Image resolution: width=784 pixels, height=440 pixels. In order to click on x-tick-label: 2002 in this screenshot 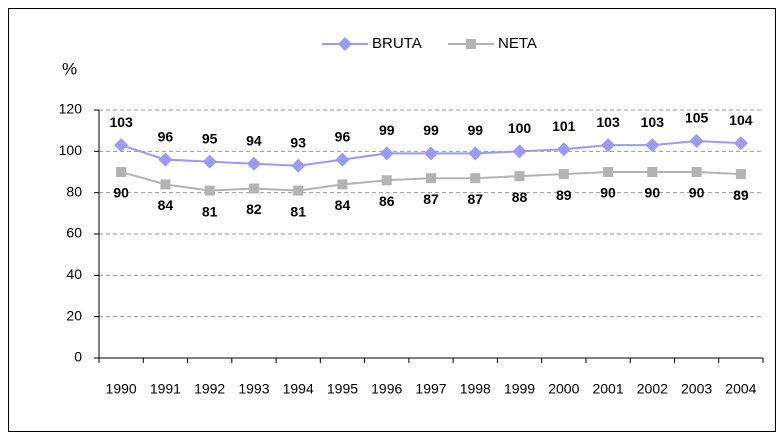, I will do `click(652, 389)`.